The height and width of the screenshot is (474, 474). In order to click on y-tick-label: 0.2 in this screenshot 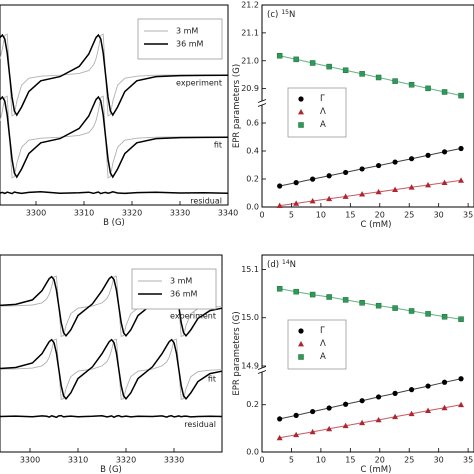, I will do `click(252, 179)`.